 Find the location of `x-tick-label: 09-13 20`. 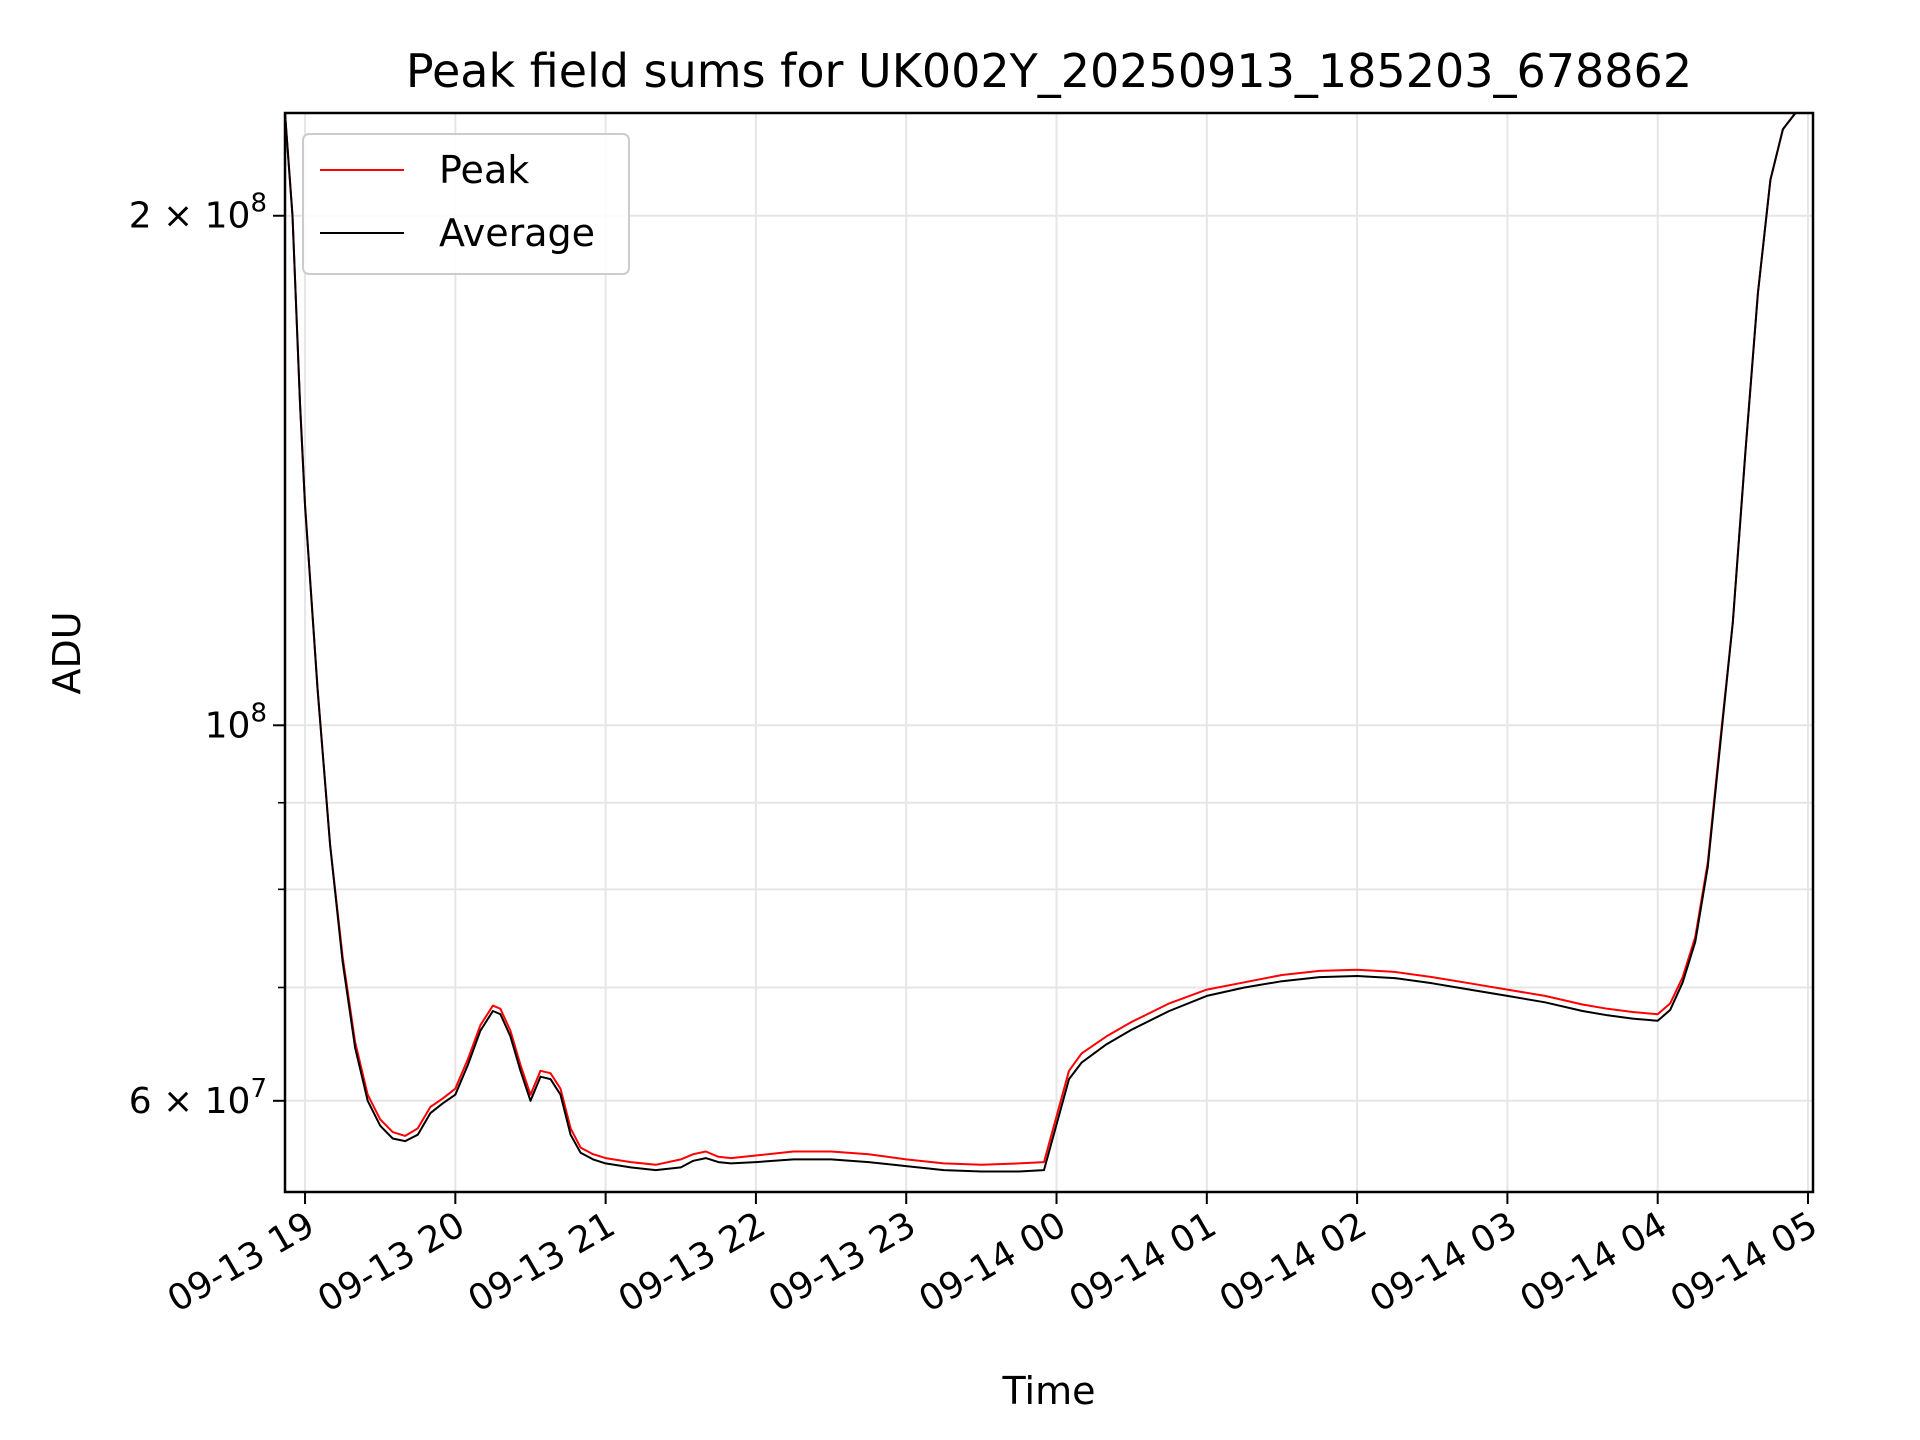

x-tick-label: 09-13 20 is located at coordinates (391, 1262).